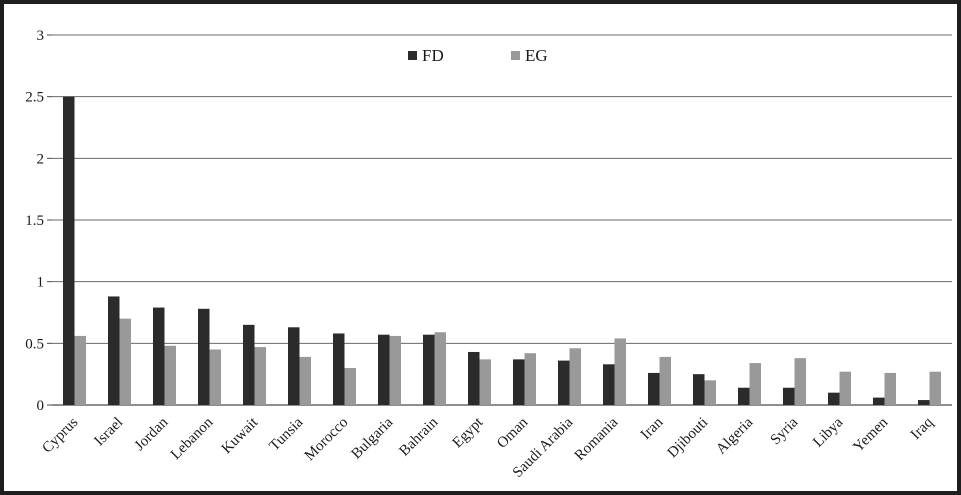  What do you see at coordinates (249, 364) in the screenshot?
I see `bar-fd-kuwait` at bounding box center [249, 364].